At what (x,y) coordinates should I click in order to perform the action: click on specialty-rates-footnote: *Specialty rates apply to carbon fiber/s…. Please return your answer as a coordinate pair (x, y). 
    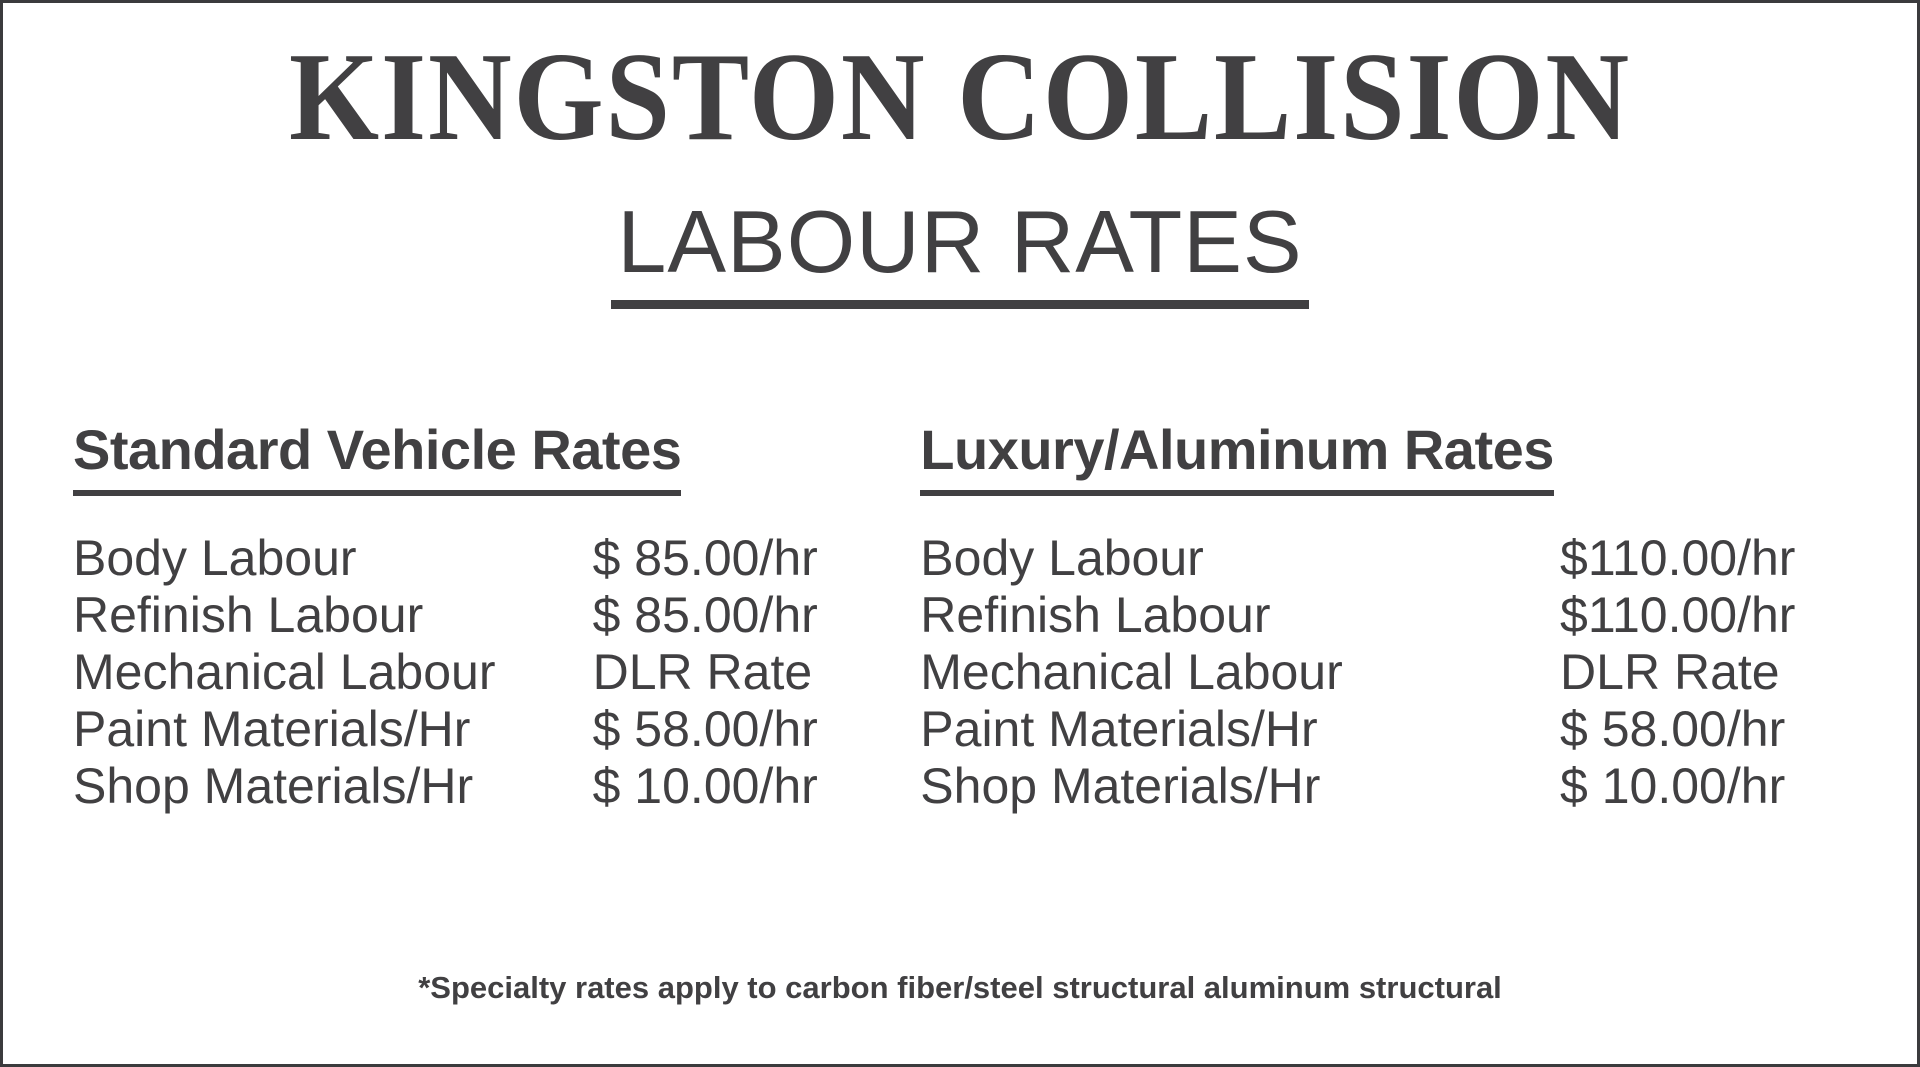
    Looking at the image, I should click on (960, 987).